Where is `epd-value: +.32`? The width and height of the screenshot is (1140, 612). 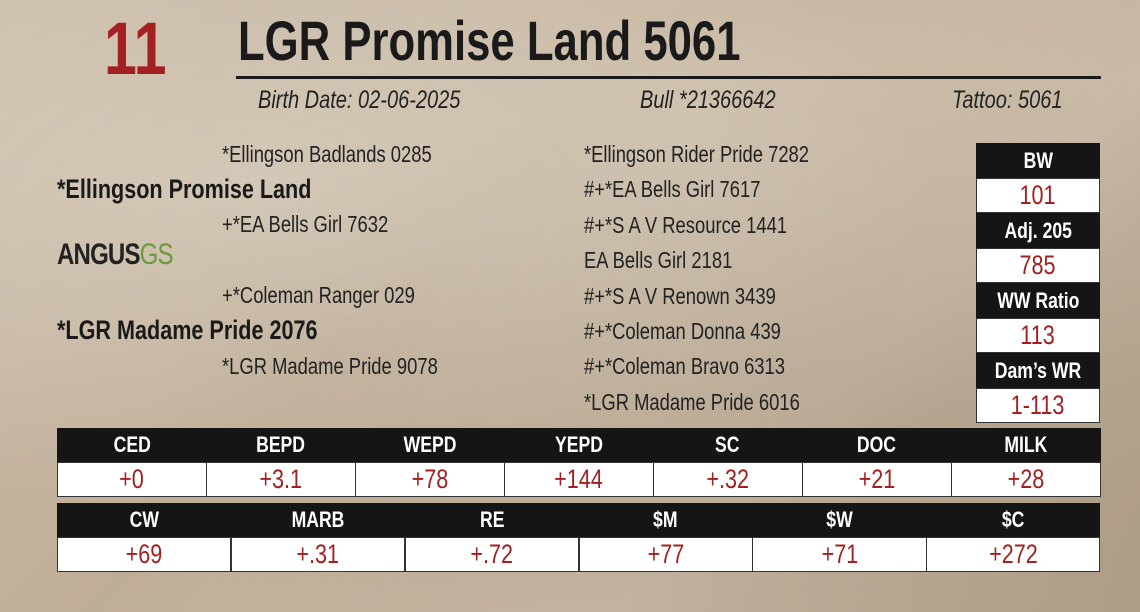
epd-value: +.32 is located at coordinates (728, 479).